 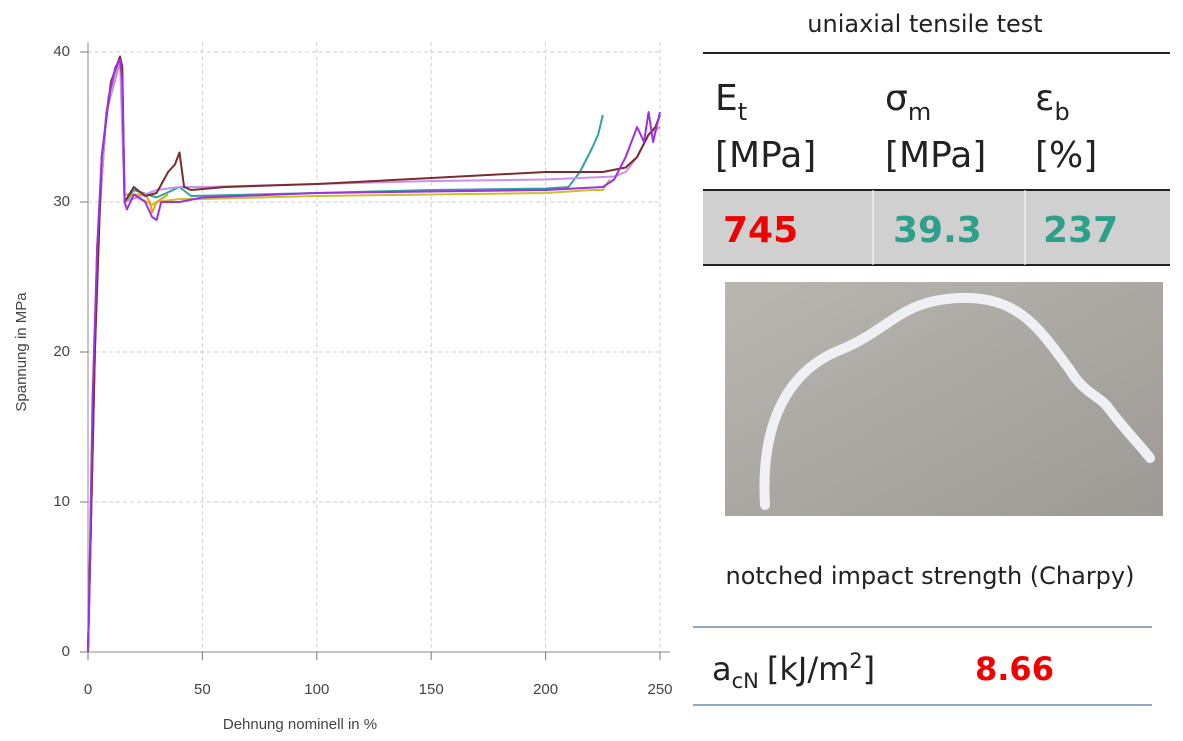 I want to click on table-value: 39.3, so click(x=937, y=230).